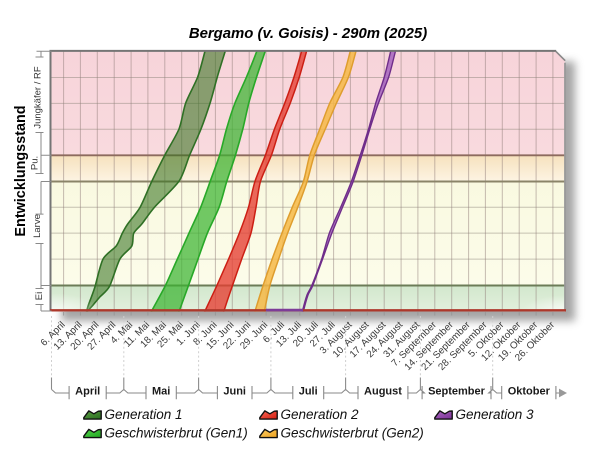 The image size is (600, 460). I want to click on svg-text: August, so click(383, 392).